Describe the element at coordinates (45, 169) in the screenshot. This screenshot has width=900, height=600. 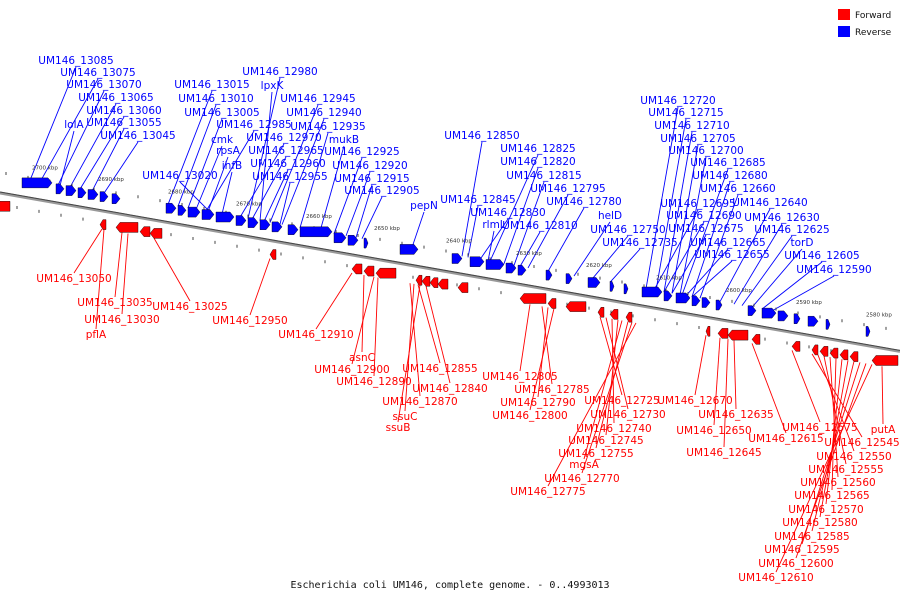
I see `axis-tick-label: 2700 kbp` at that location.